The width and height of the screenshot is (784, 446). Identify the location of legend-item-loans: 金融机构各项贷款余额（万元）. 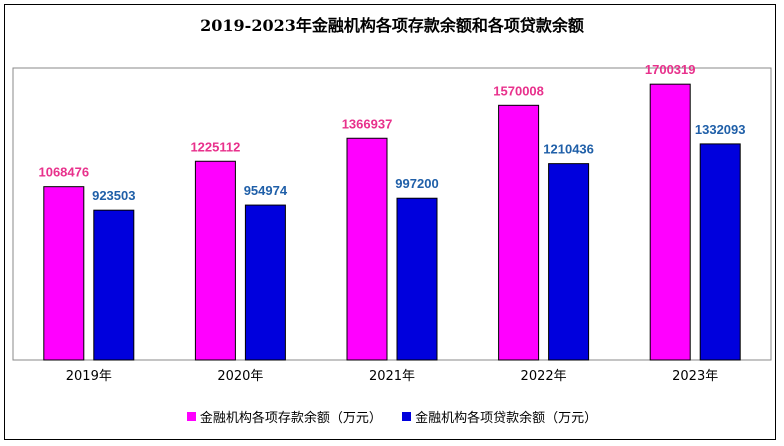
(499, 416).